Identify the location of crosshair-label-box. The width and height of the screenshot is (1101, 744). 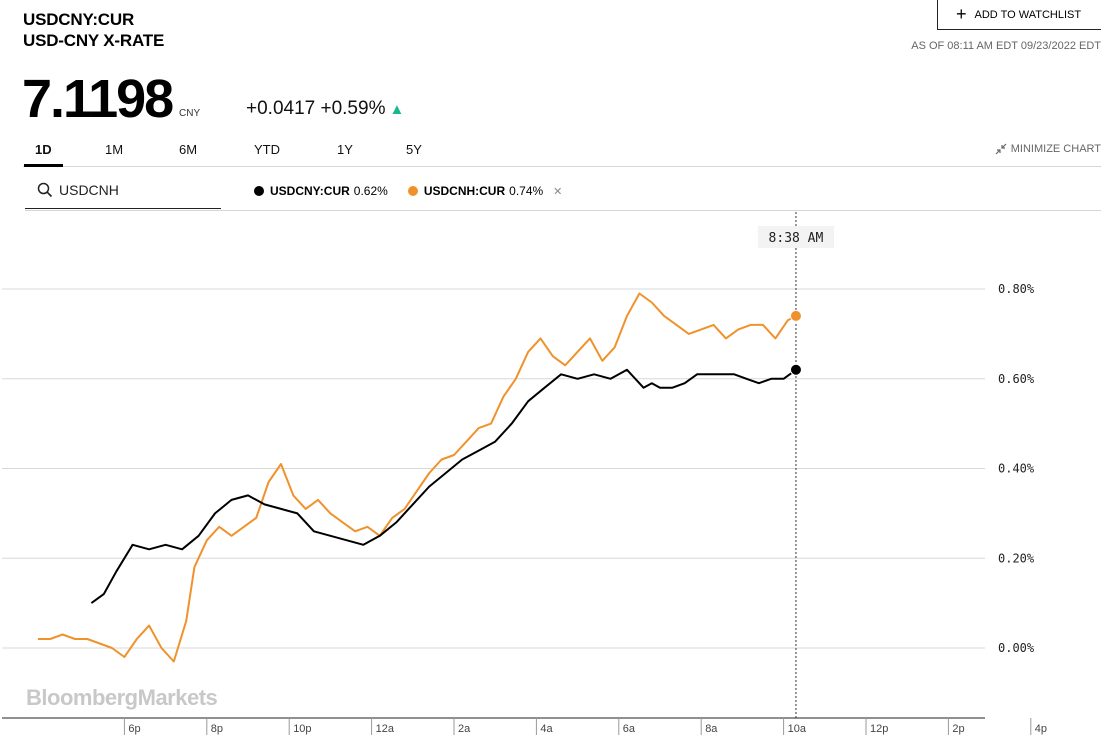
(795, 237).